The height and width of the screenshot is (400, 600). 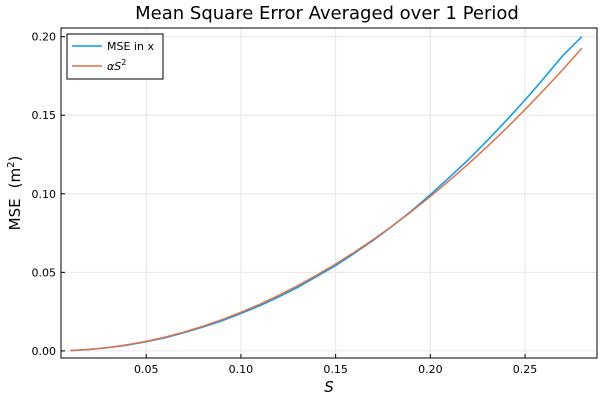 I want to click on legend: MSE in x αS2, so click(x=115, y=56).